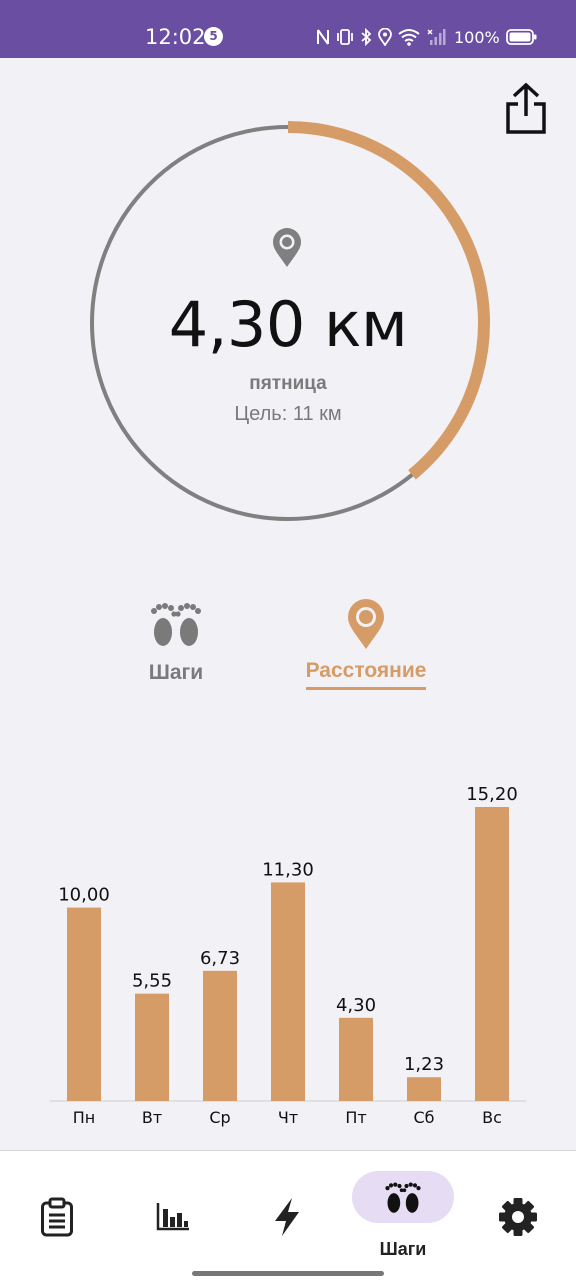  What do you see at coordinates (84, 1117) in the screenshot?
I see `x-tick-label: Пн` at bounding box center [84, 1117].